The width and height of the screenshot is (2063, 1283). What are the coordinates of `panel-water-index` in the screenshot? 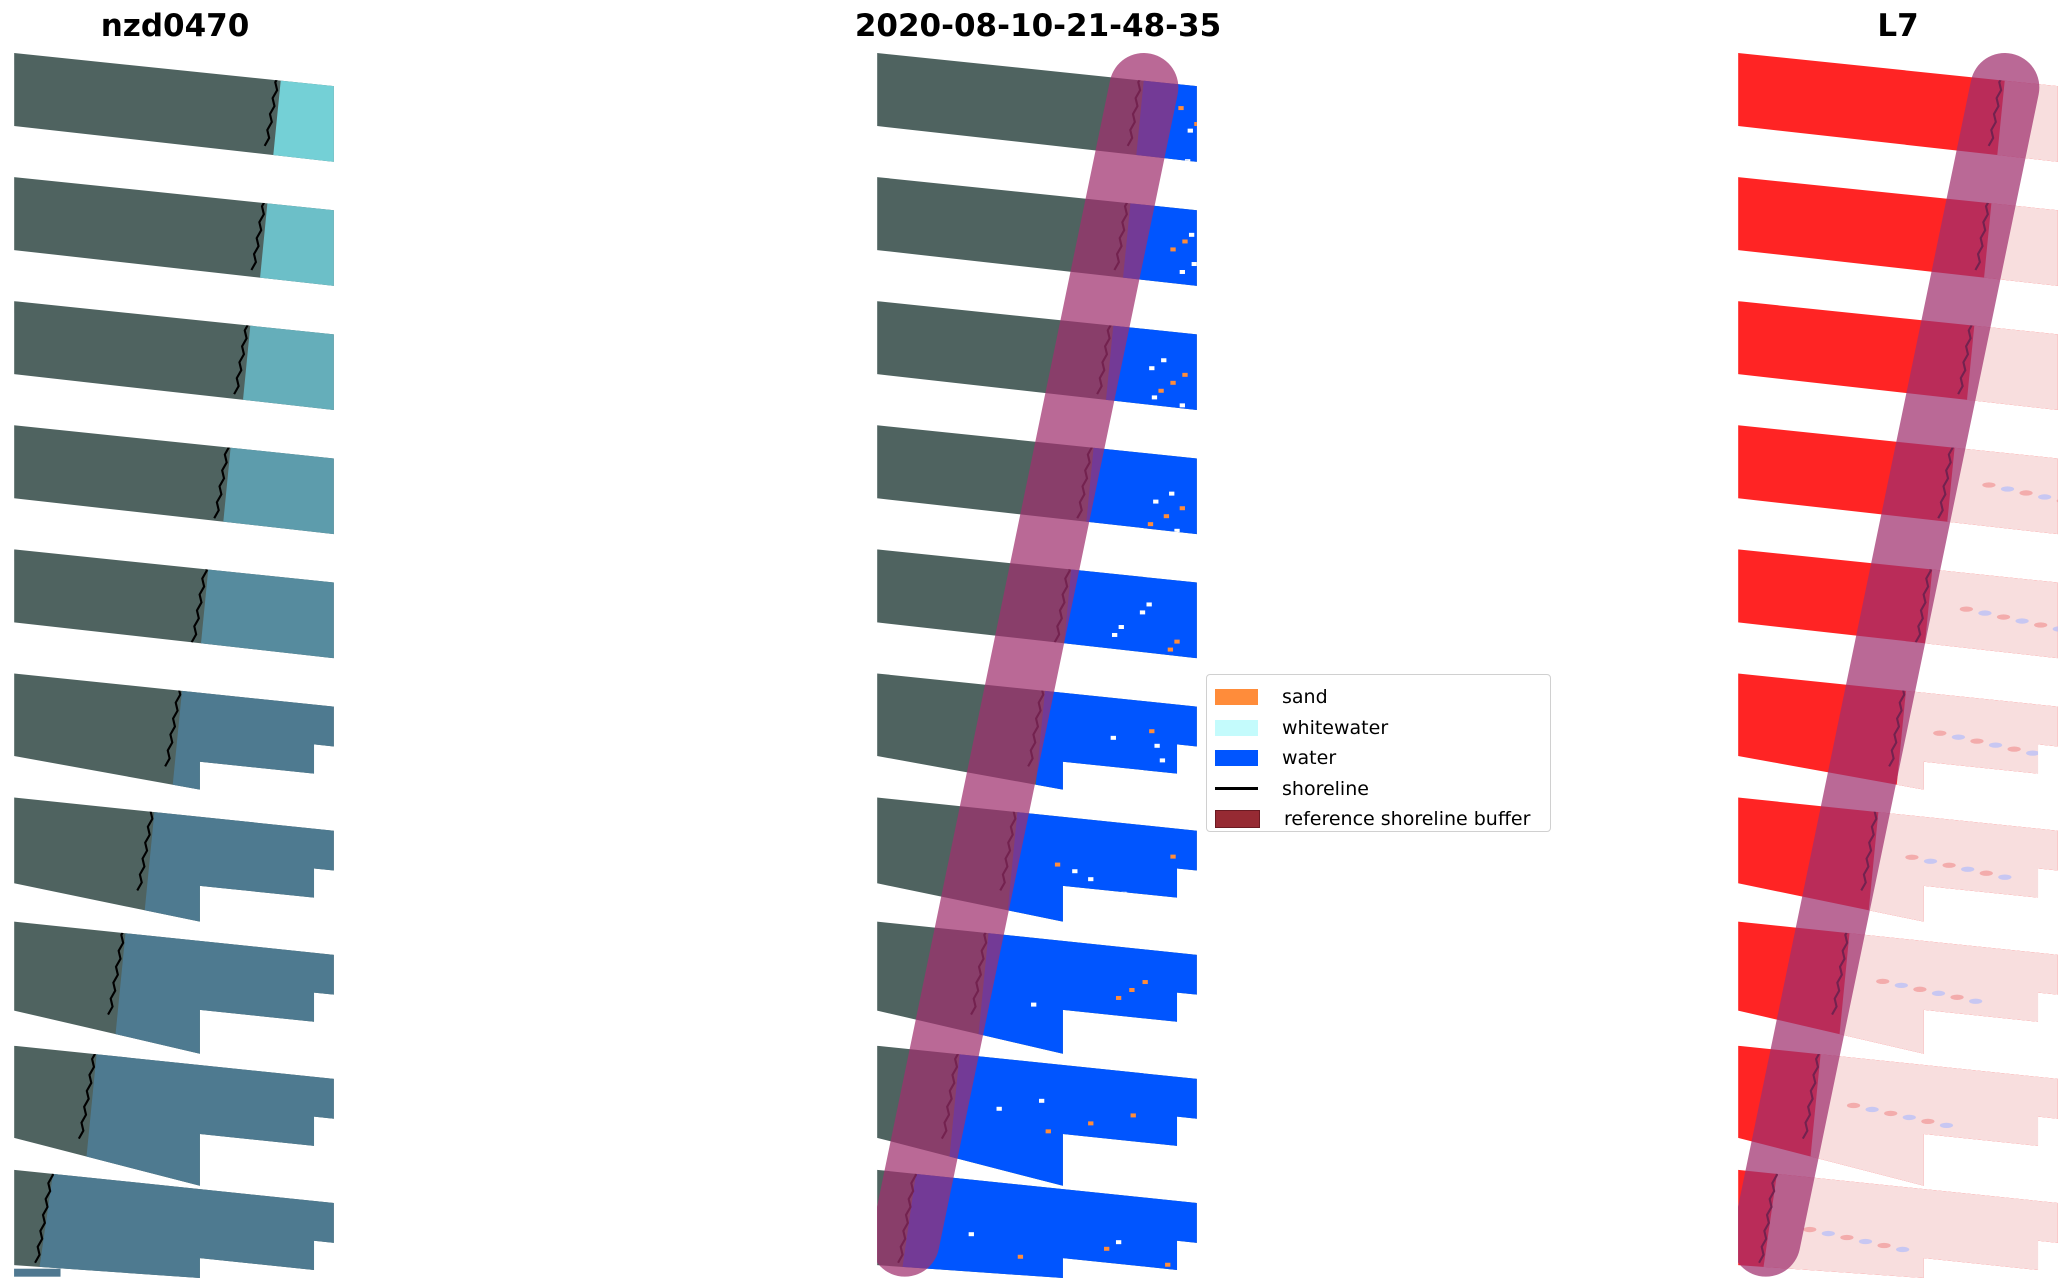 It's located at (1898, 665).